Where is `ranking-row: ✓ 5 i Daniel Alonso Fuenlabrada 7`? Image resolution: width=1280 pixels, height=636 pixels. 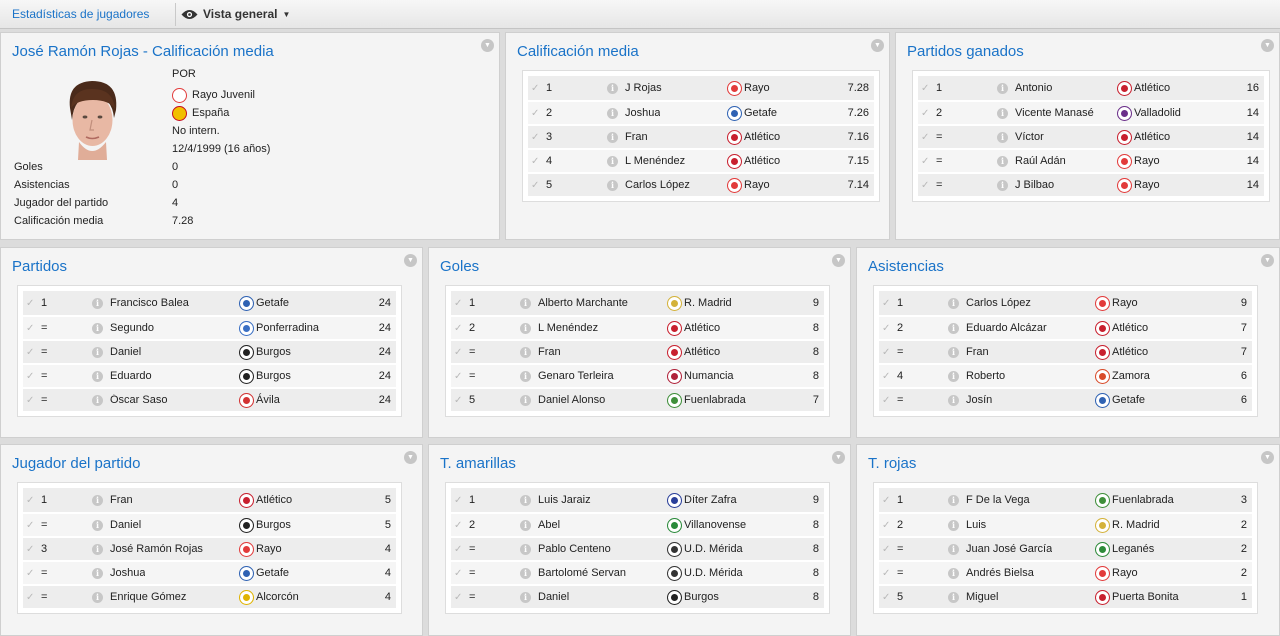
ranking-row: ✓ 5 i Daniel Alonso Fuenlabrada 7 is located at coordinates (637, 399).